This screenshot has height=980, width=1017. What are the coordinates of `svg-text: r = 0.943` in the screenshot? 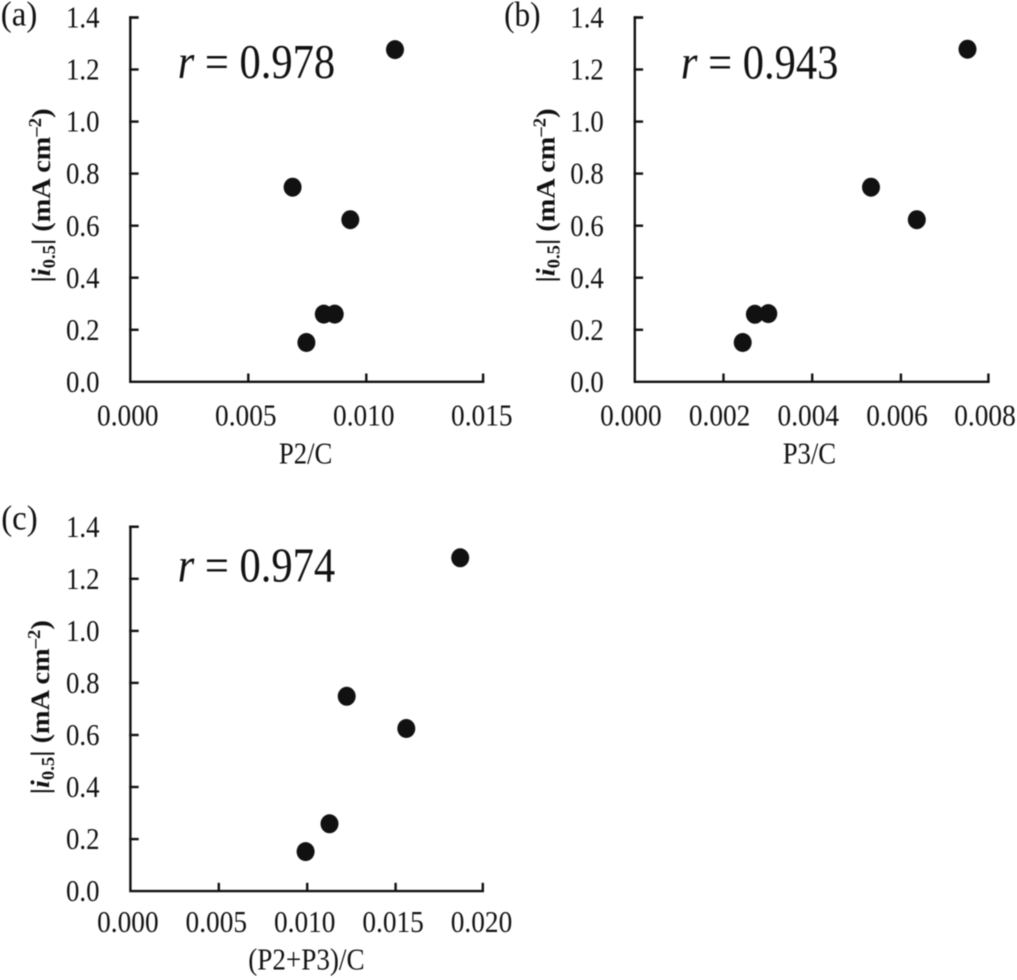 It's located at (760, 63).